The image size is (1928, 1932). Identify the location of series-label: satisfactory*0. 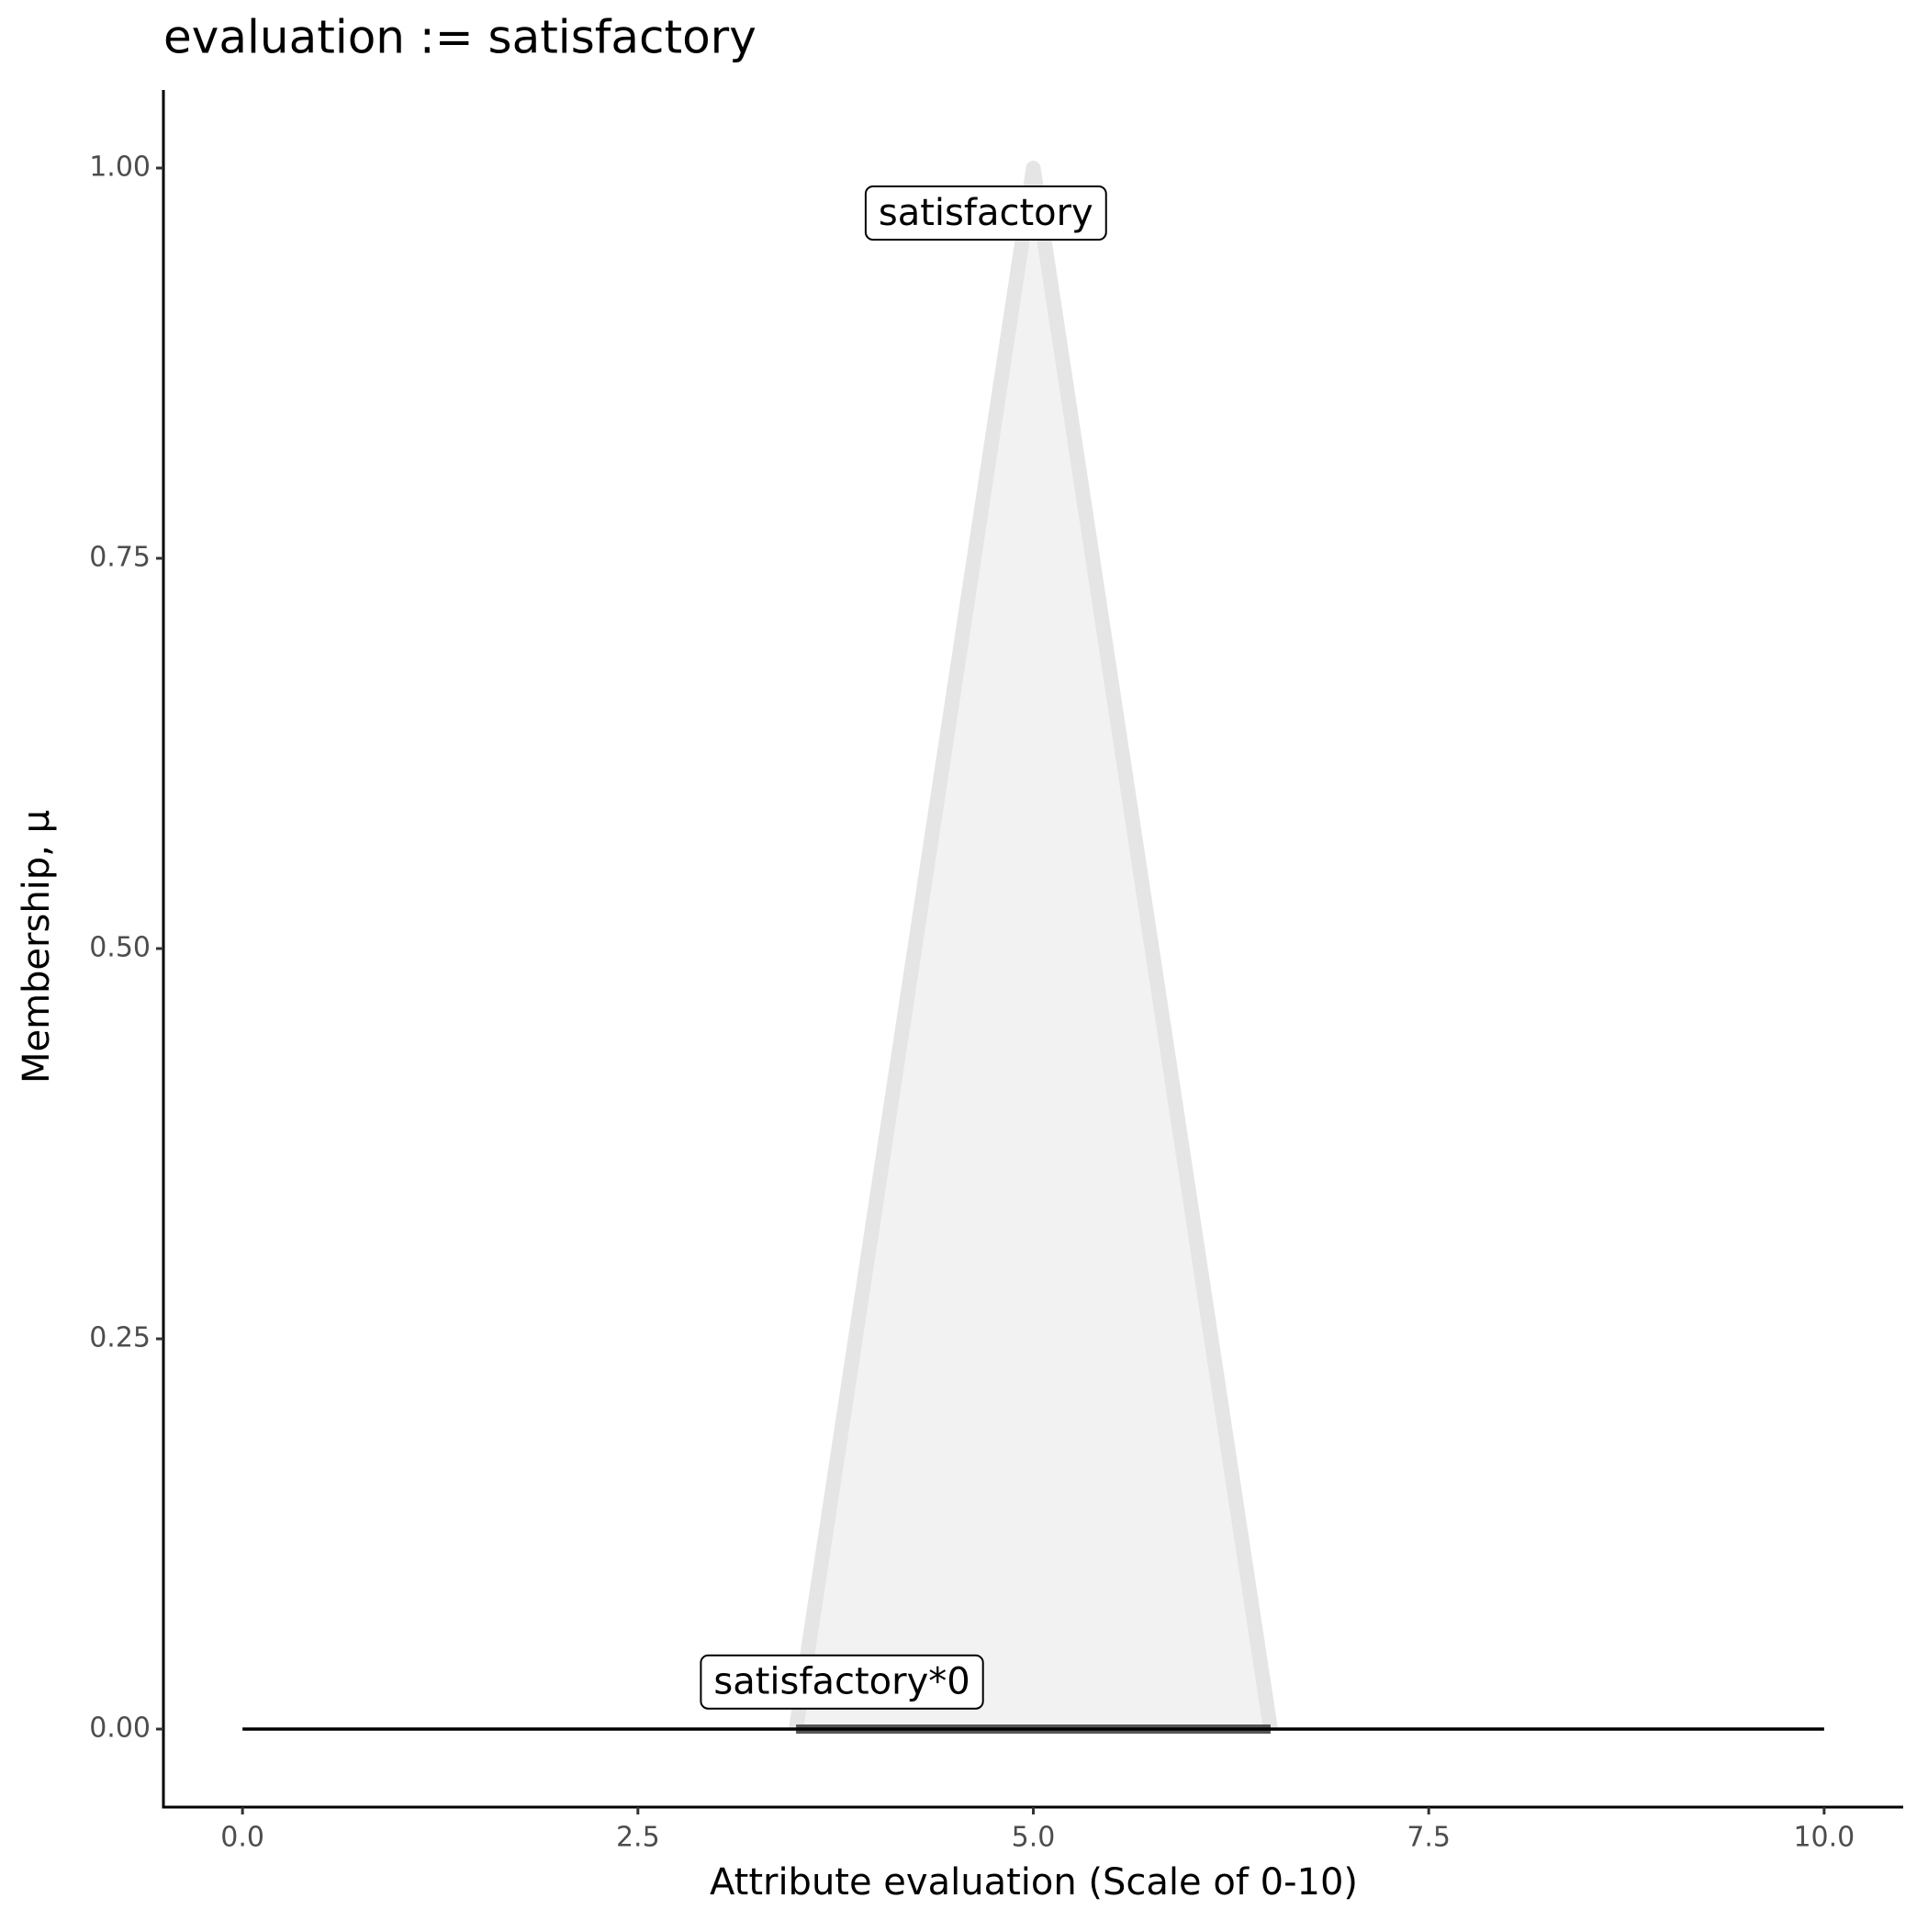
(842, 1682).